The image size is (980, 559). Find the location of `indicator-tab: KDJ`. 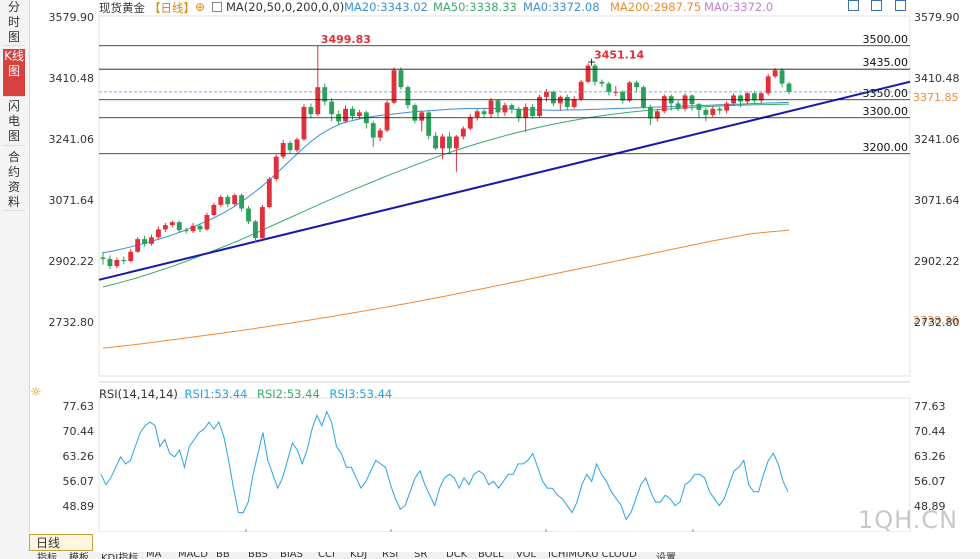

indicator-tab: KDJ is located at coordinates (359, 555).